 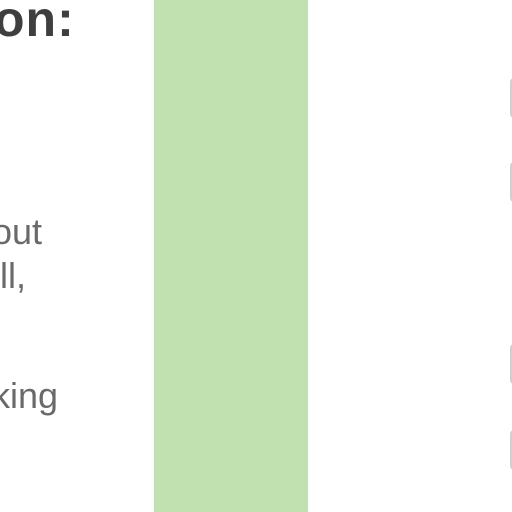 What do you see at coordinates (21, 231) in the screenshot?
I see `body-text-line: out` at bounding box center [21, 231].